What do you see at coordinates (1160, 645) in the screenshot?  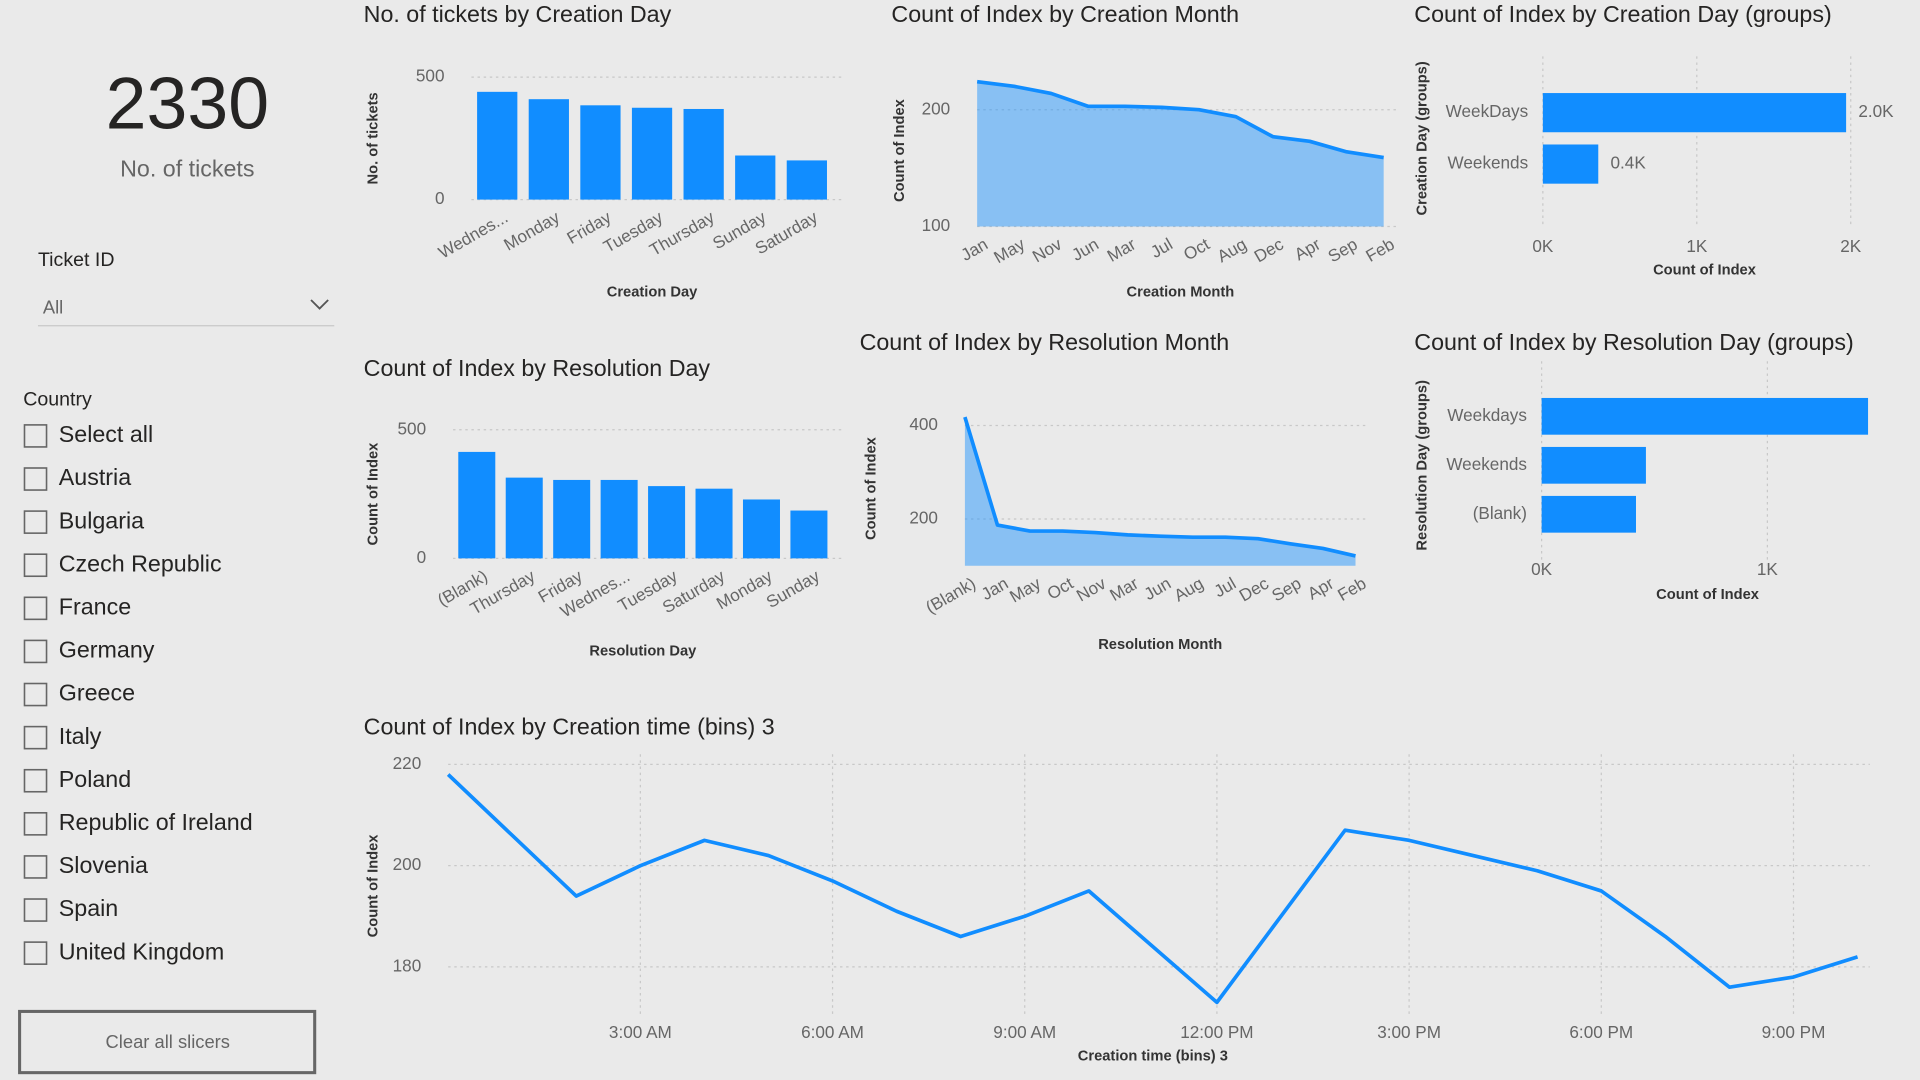 I see `x-axis-title: Resolution Month` at bounding box center [1160, 645].